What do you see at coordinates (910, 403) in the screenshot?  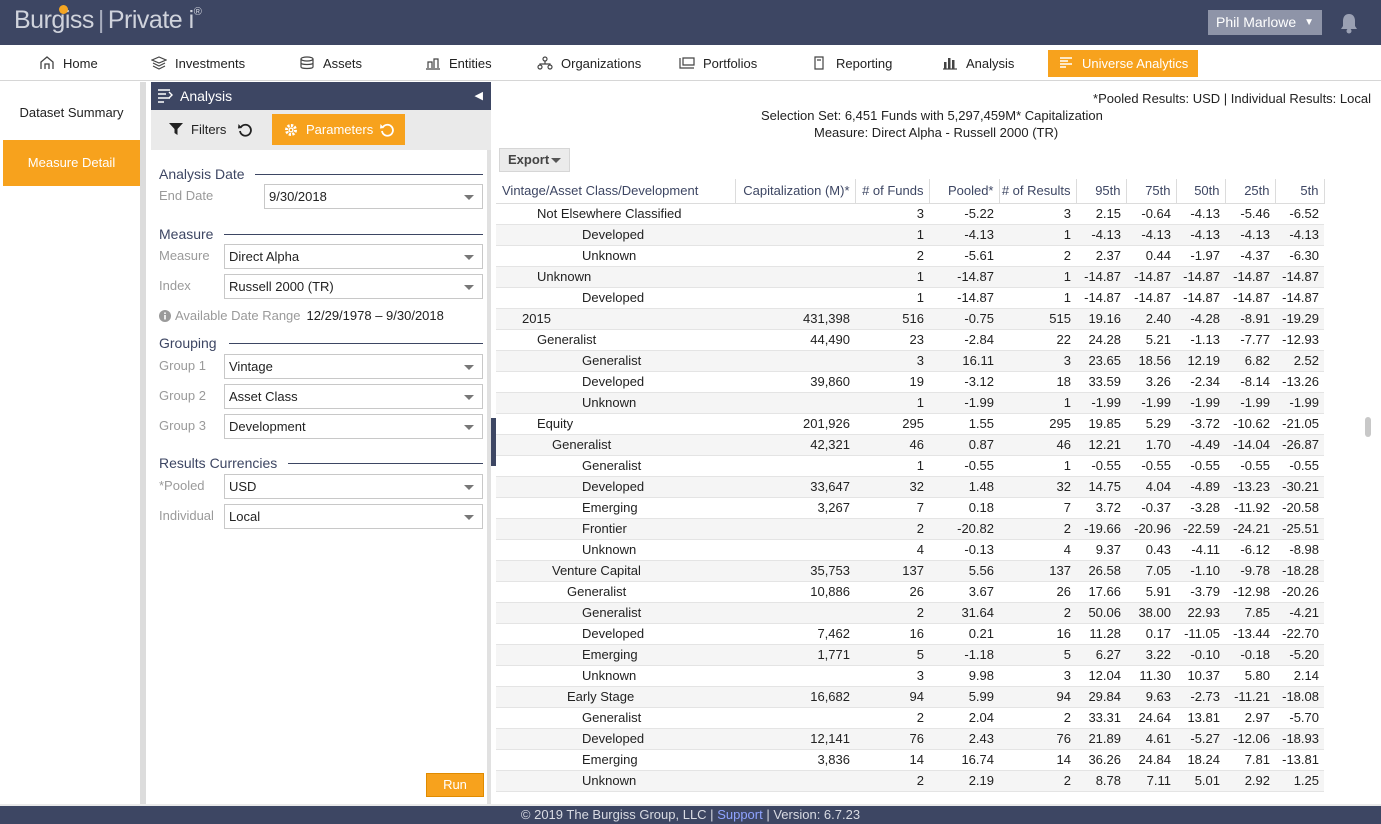 I see `table-row: Unknown 1 -1.99 1 -1.99 -1.99 -1.99 -1.99 -1.99` at bounding box center [910, 403].